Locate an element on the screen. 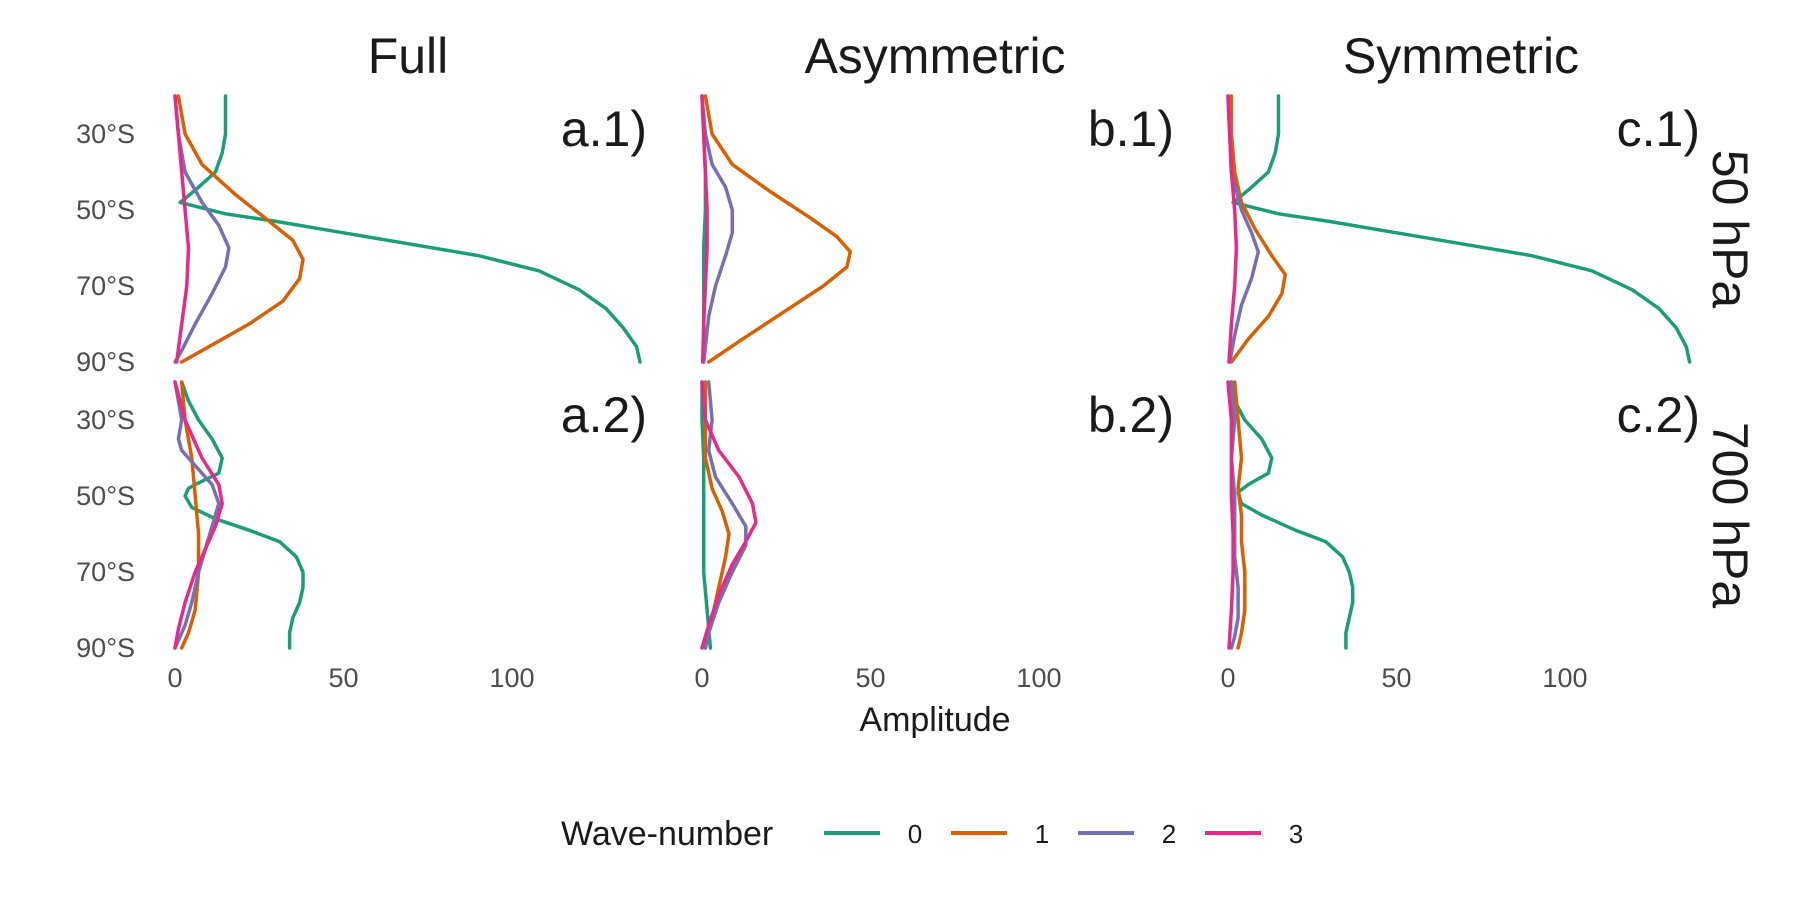  column-title-asymmetric: Asymmetric is located at coordinates (934, 56).